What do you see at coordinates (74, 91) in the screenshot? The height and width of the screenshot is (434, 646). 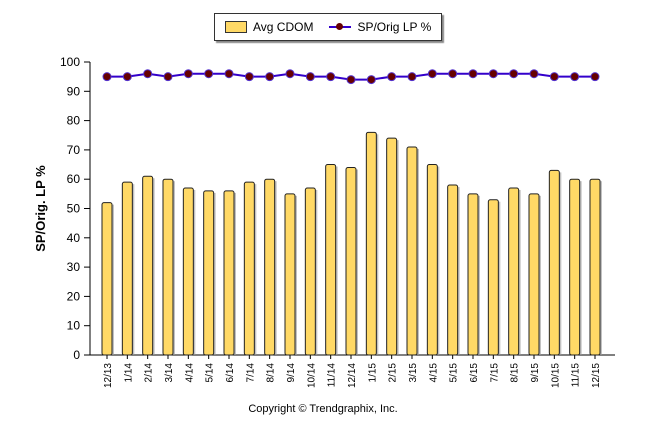 I see `y-tick-label: 90` at bounding box center [74, 91].